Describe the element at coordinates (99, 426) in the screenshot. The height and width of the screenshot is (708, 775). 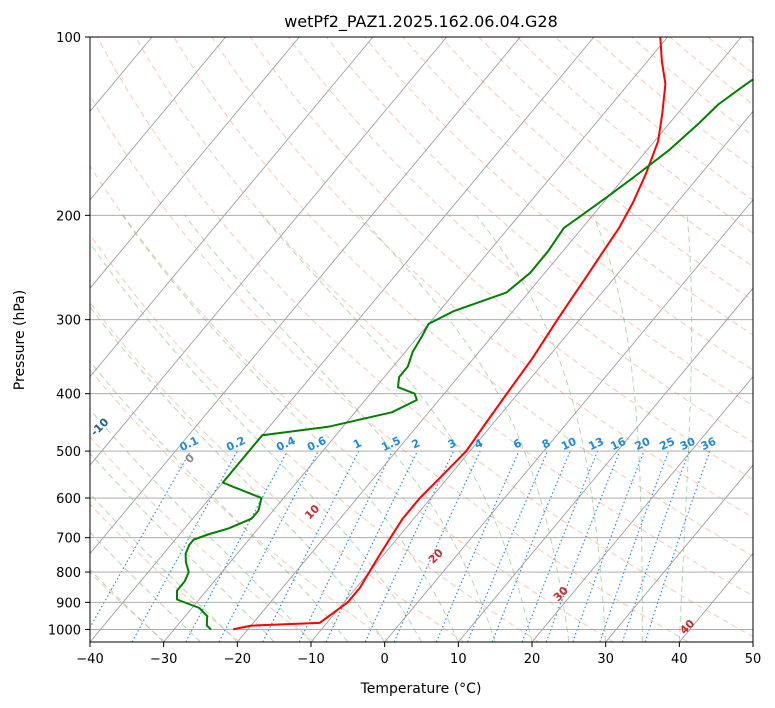
I see `dry-adiabat-label: -10` at that location.